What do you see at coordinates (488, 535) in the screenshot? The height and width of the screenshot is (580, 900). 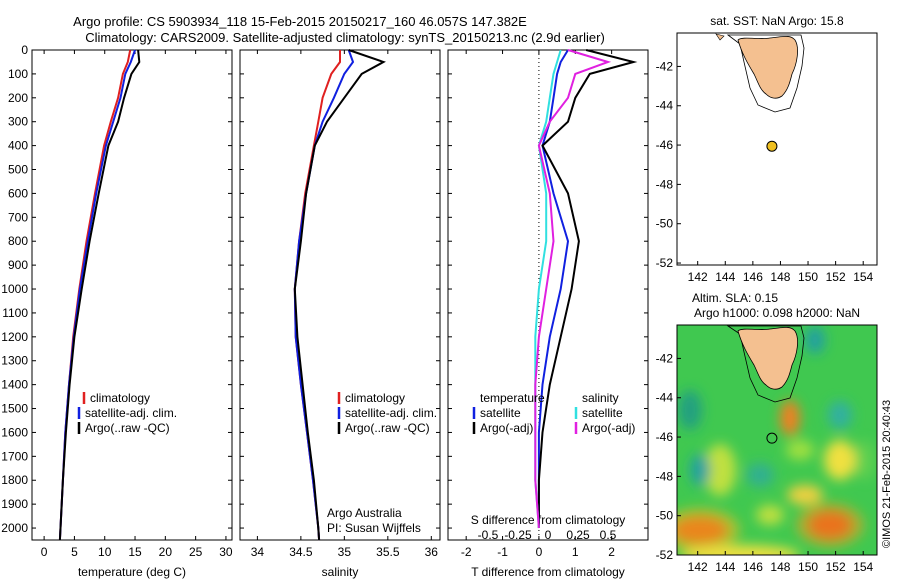 I see `x-tick-label-salinity: -0.5` at bounding box center [488, 535].